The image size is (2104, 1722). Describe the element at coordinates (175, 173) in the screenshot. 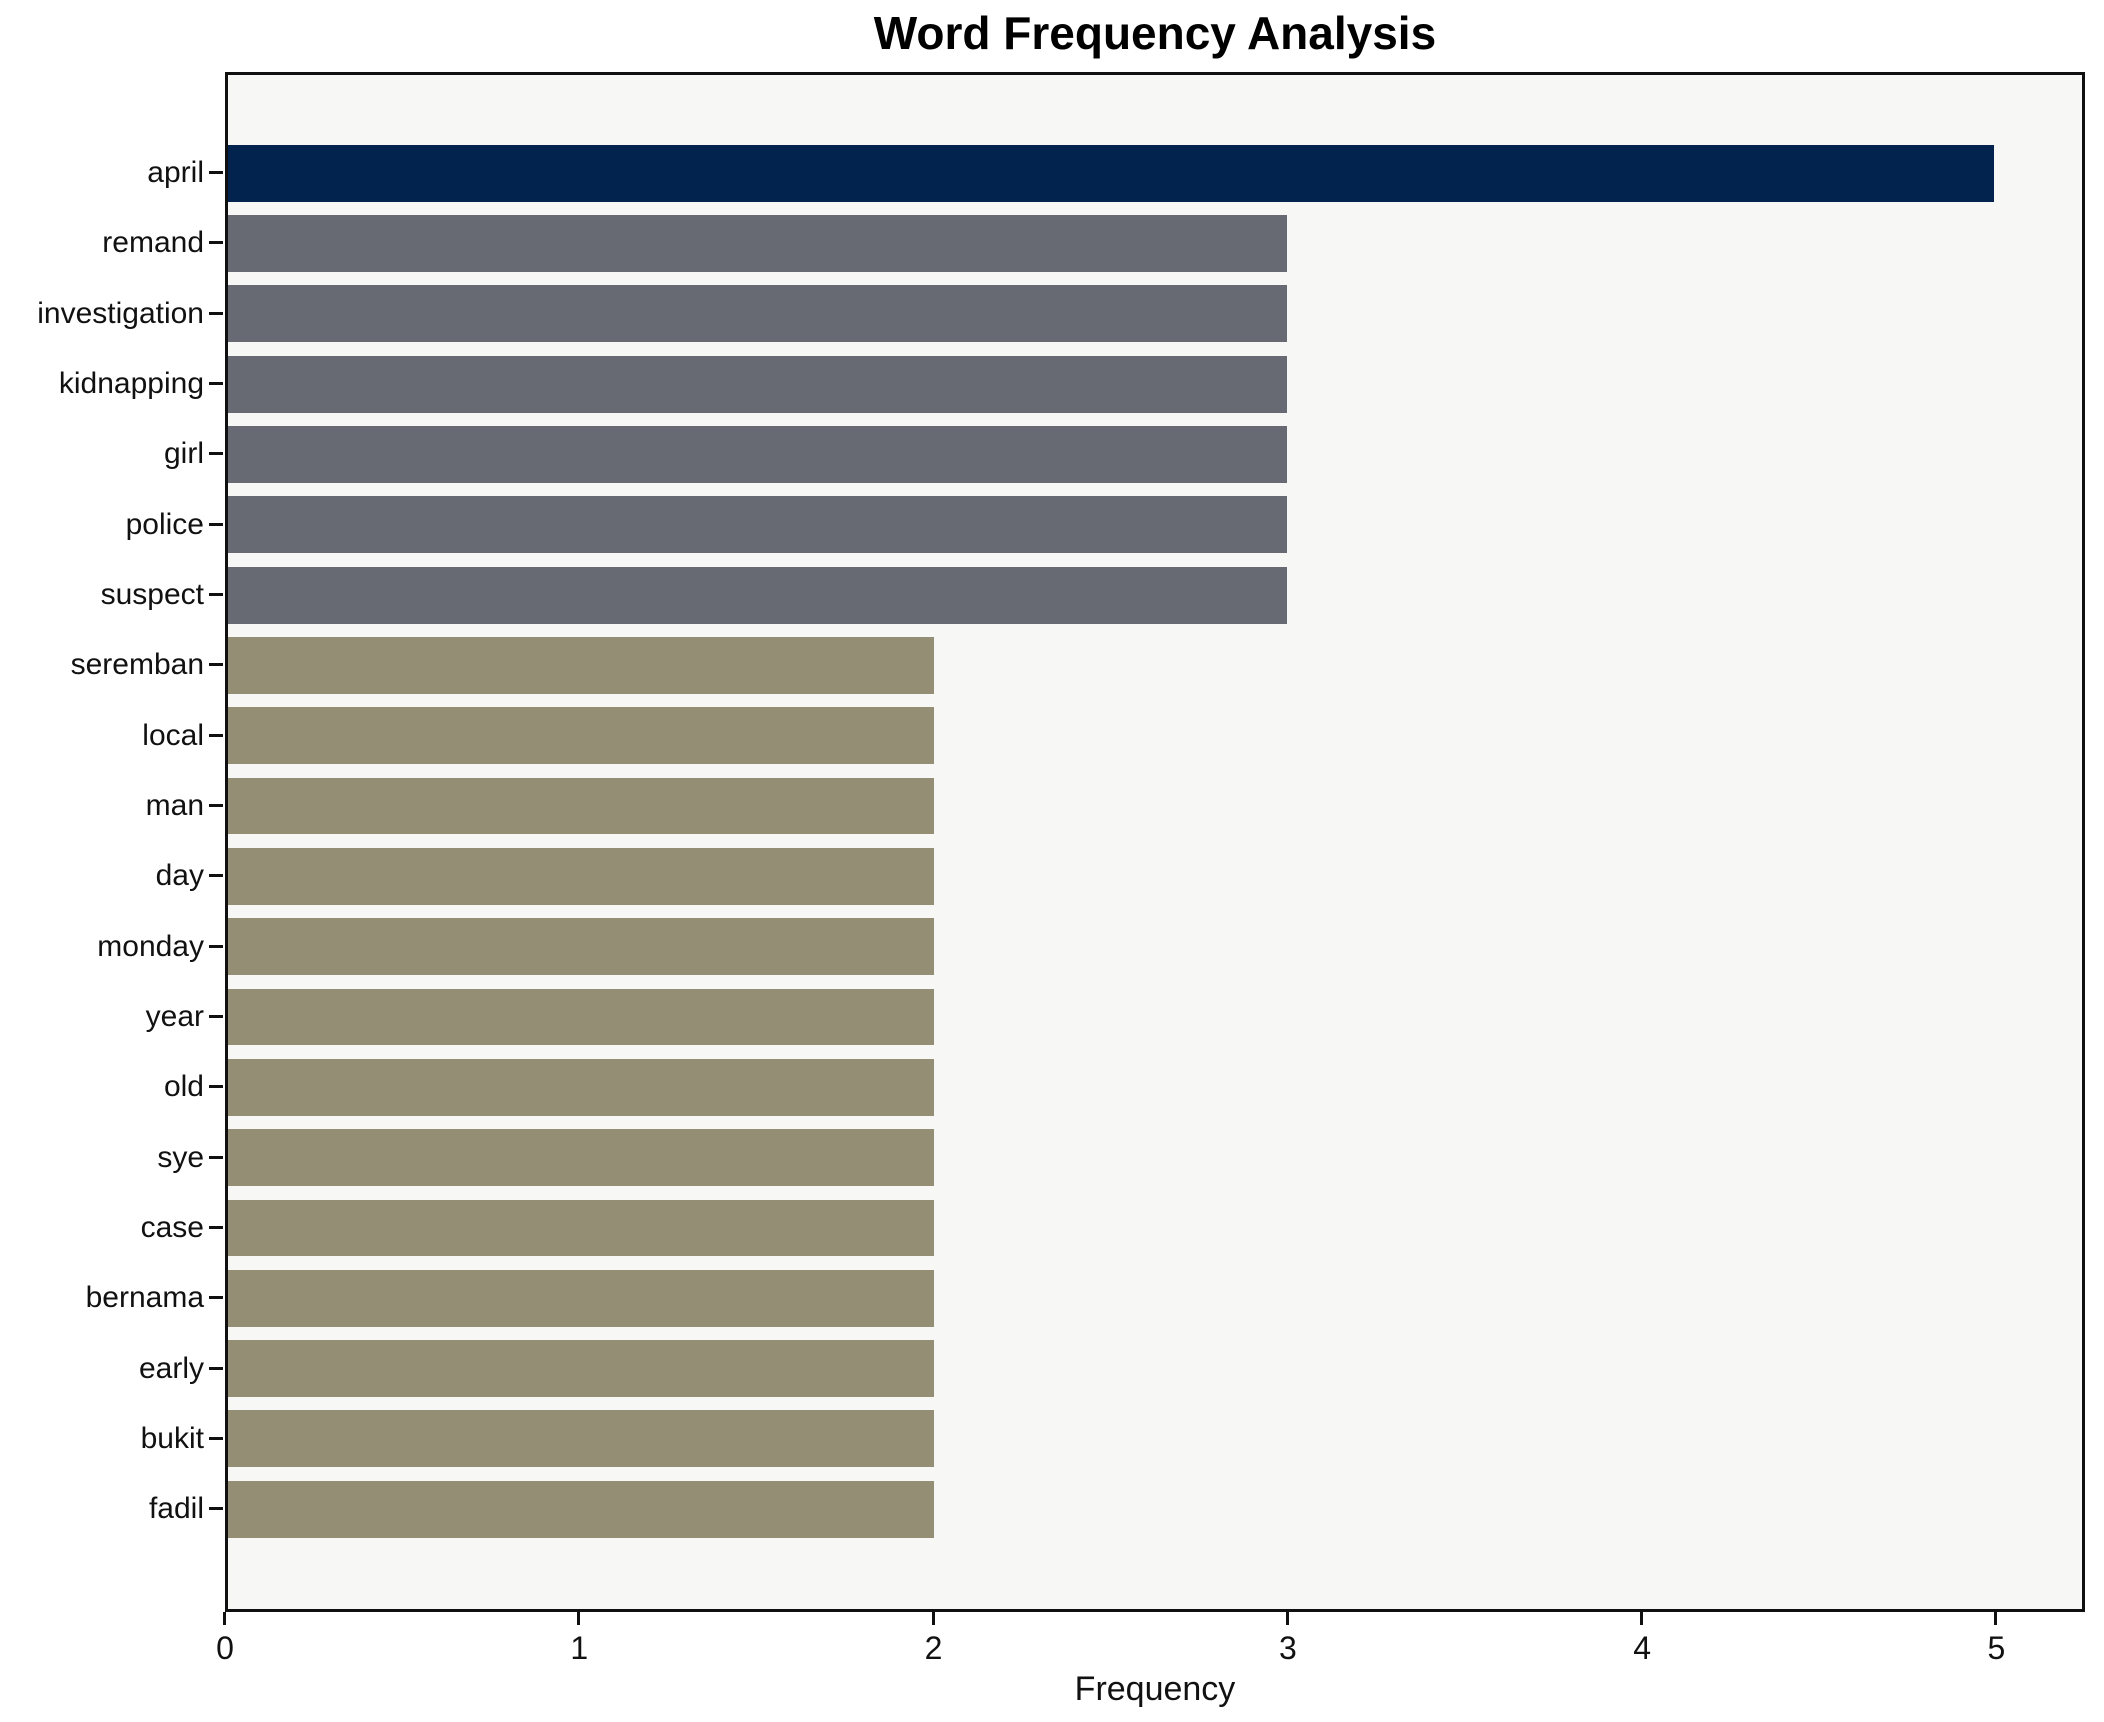

I see `y-tick-label: april` at that location.